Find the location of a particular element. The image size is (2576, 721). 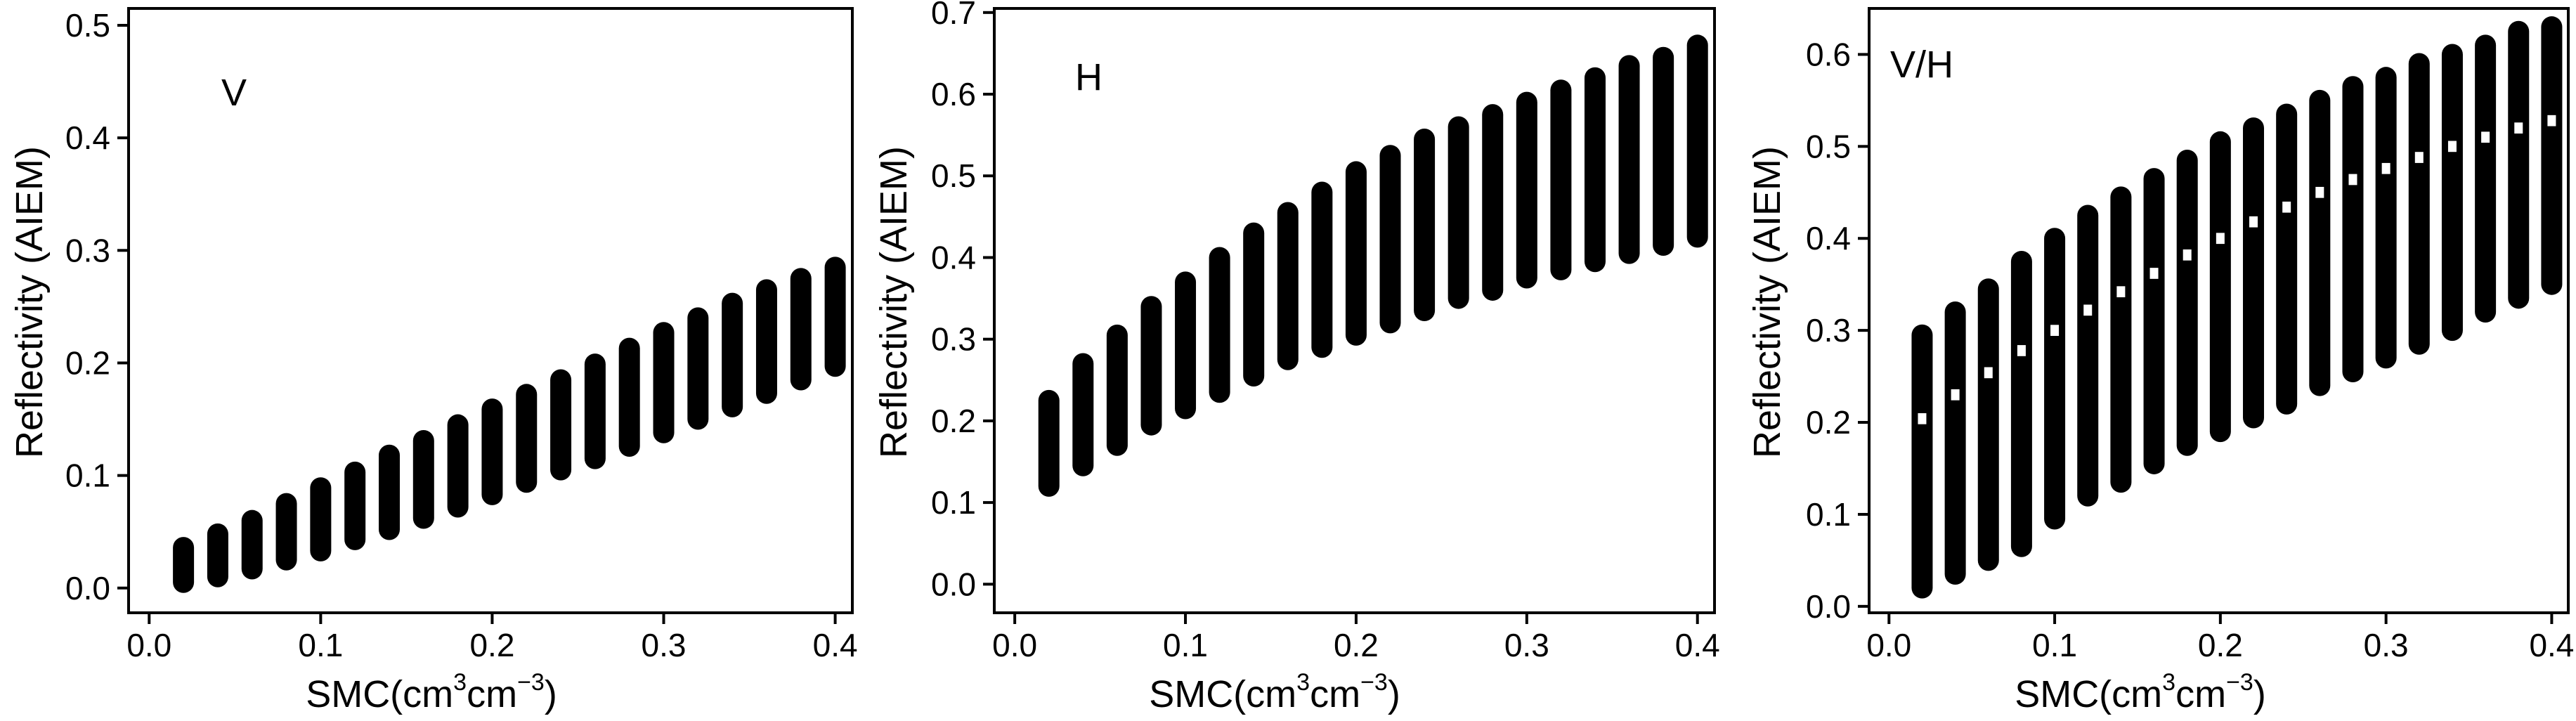

y-tick-label: 0.7 is located at coordinates (953, 15).